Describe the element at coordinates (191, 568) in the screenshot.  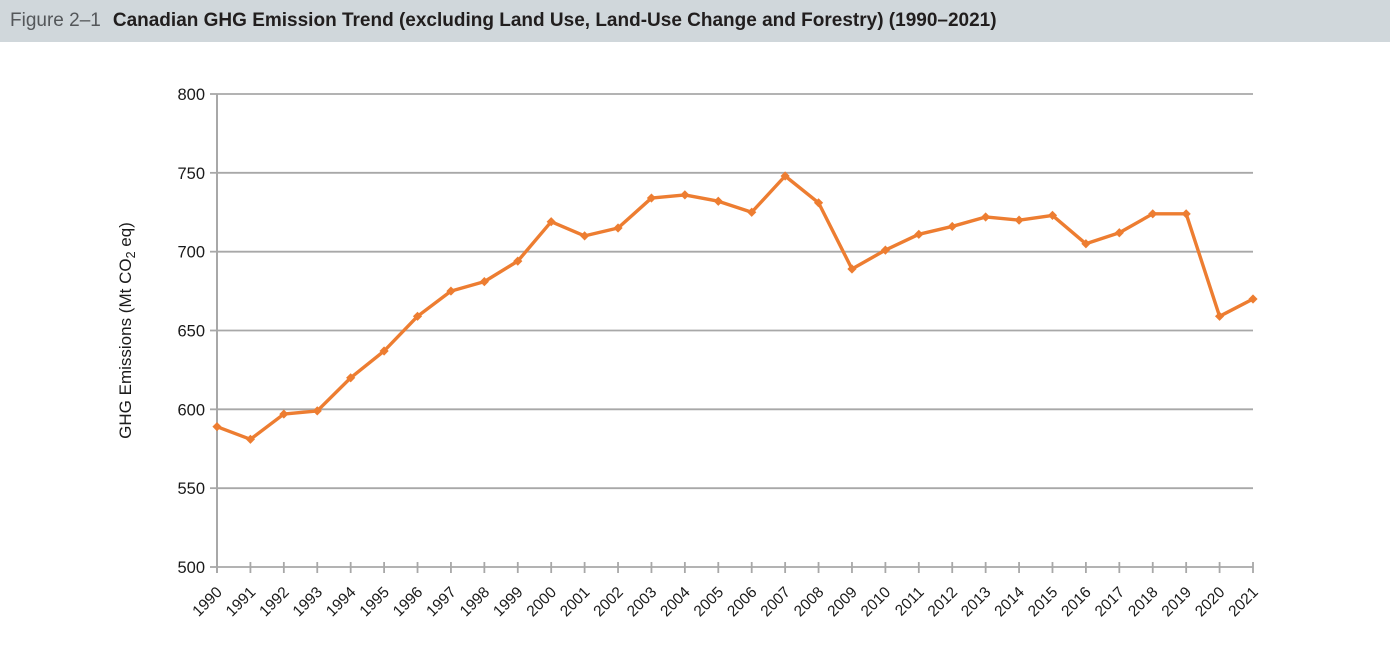
I see `y-tick-label: 500` at that location.